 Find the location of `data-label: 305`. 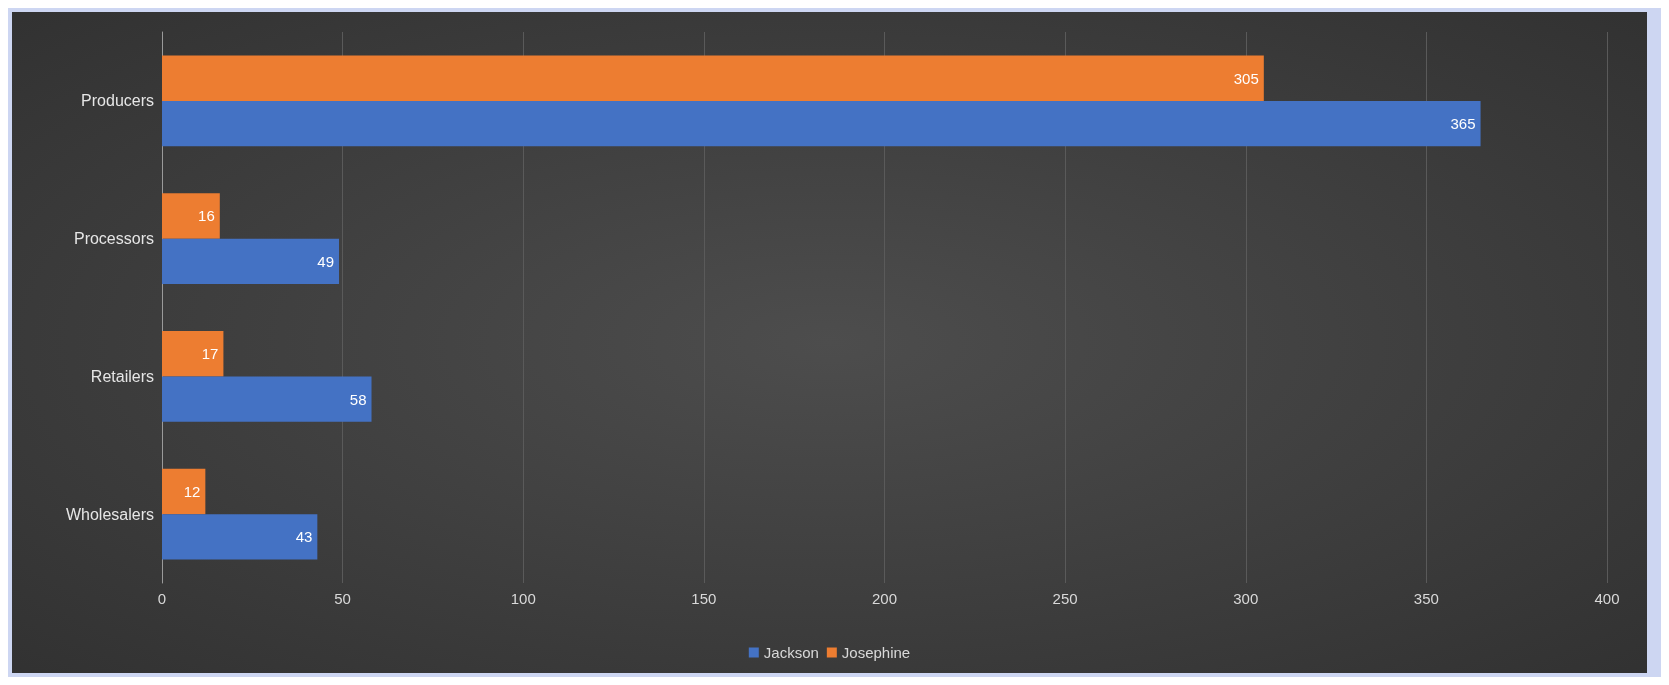

data-label: 305 is located at coordinates (1246, 78).